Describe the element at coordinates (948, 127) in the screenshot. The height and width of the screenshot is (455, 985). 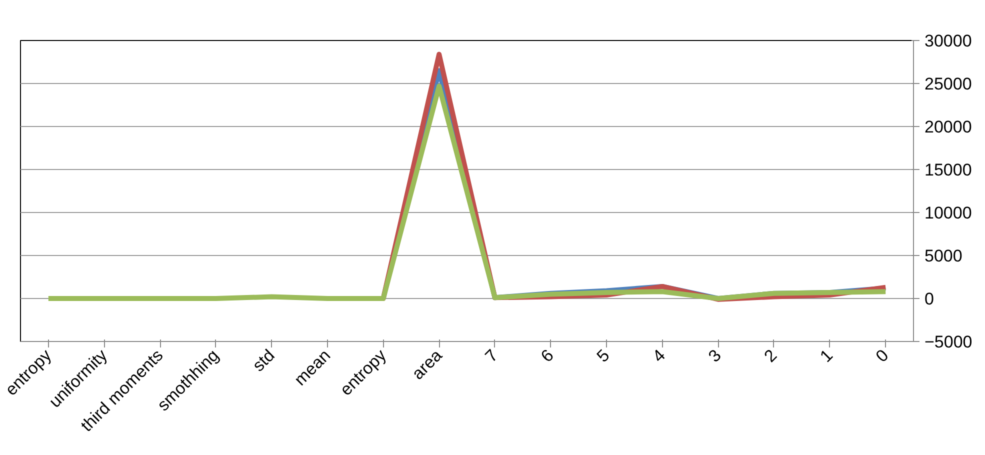
I see `y-tick-label: 20000` at that location.